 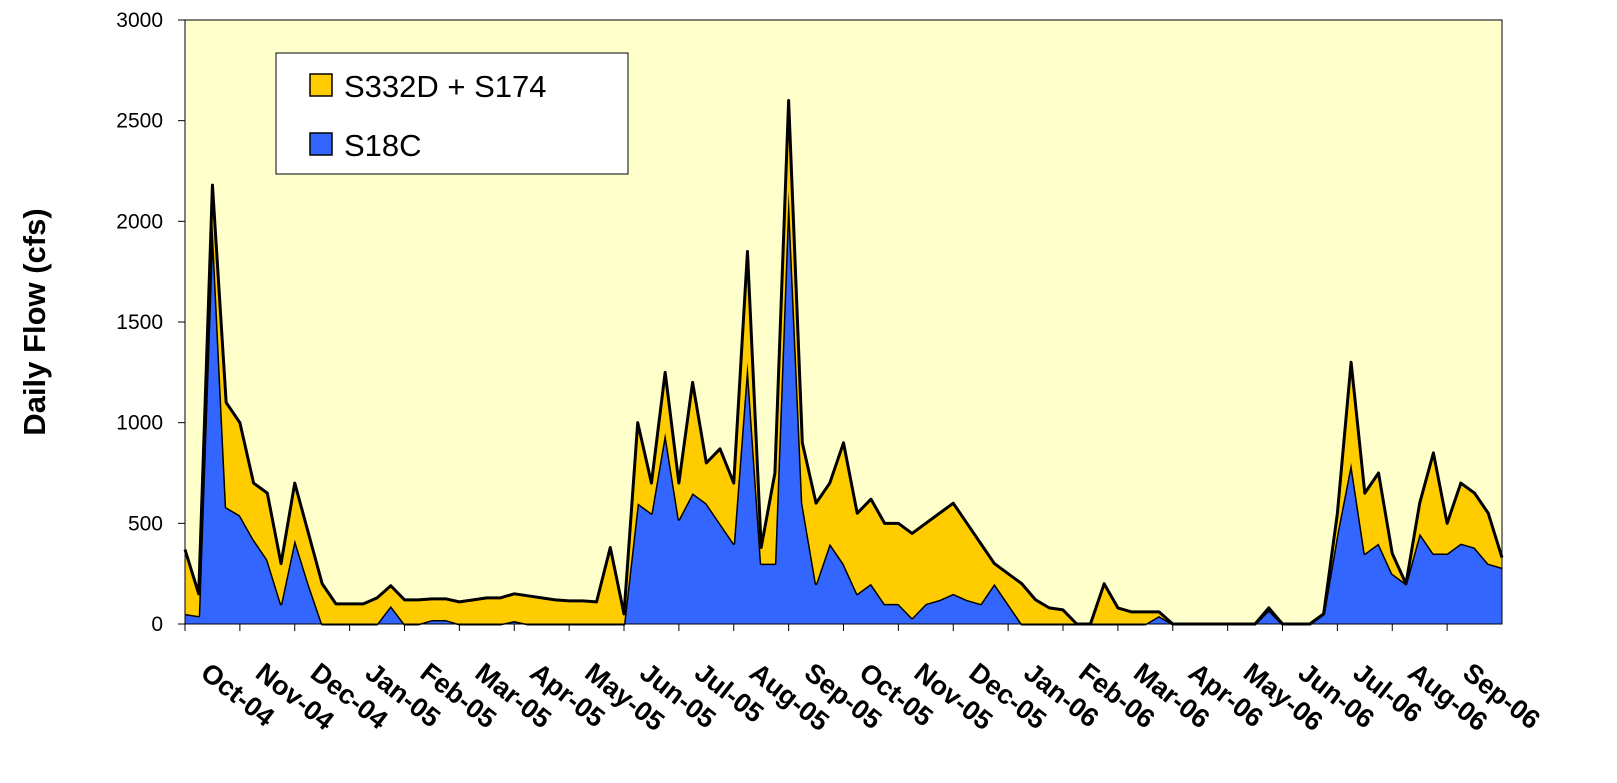 What do you see at coordinates (145, 523) in the screenshot?
I see `y-tick-label: 500` at bounding box center [145, 523].